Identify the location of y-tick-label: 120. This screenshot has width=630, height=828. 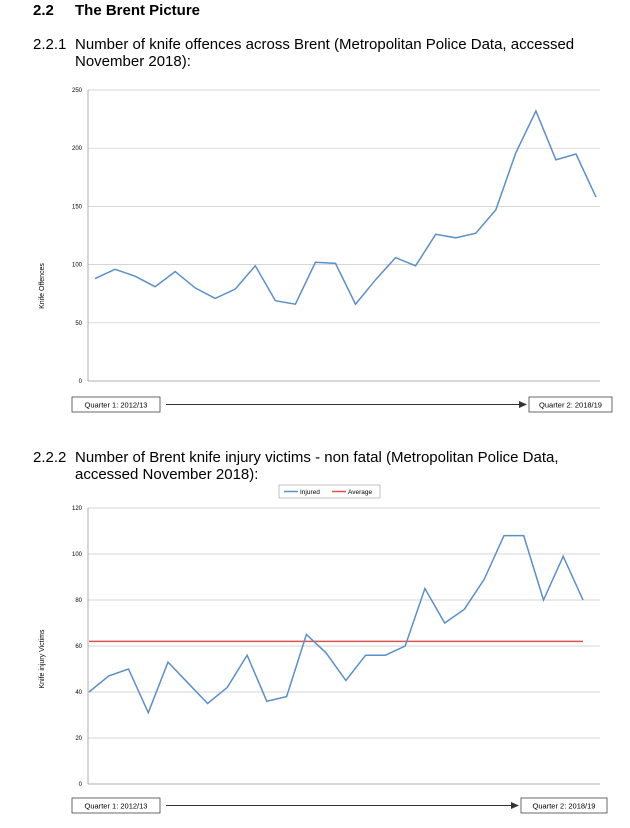
(77, 509).